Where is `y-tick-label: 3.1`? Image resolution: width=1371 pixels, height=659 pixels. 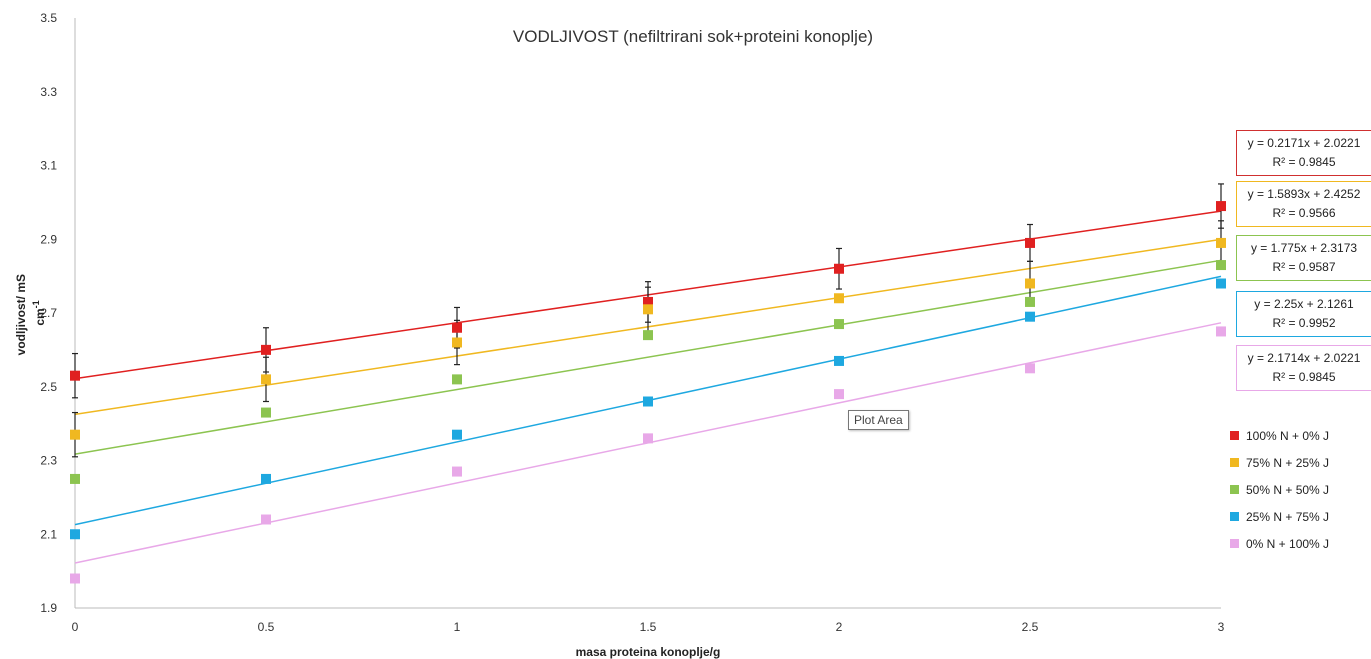
y-tick-label: 3.1 is located at coordinates (48, 166).